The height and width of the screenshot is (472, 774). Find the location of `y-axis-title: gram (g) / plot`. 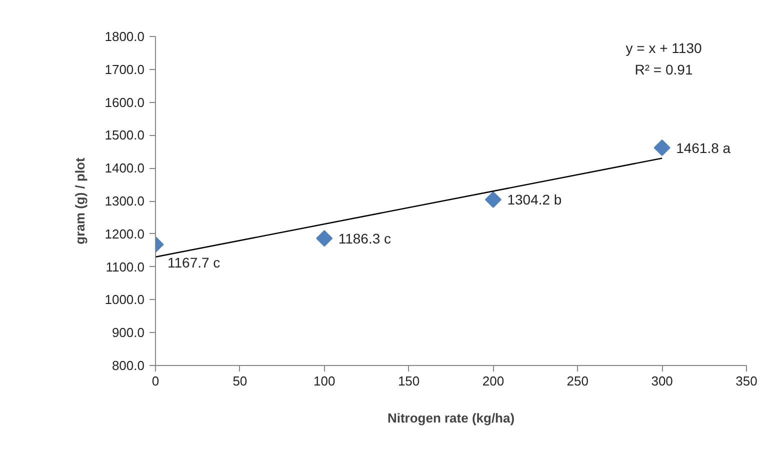

y-axis-title: gram (g) / plot is located at coordinates (80, 200).